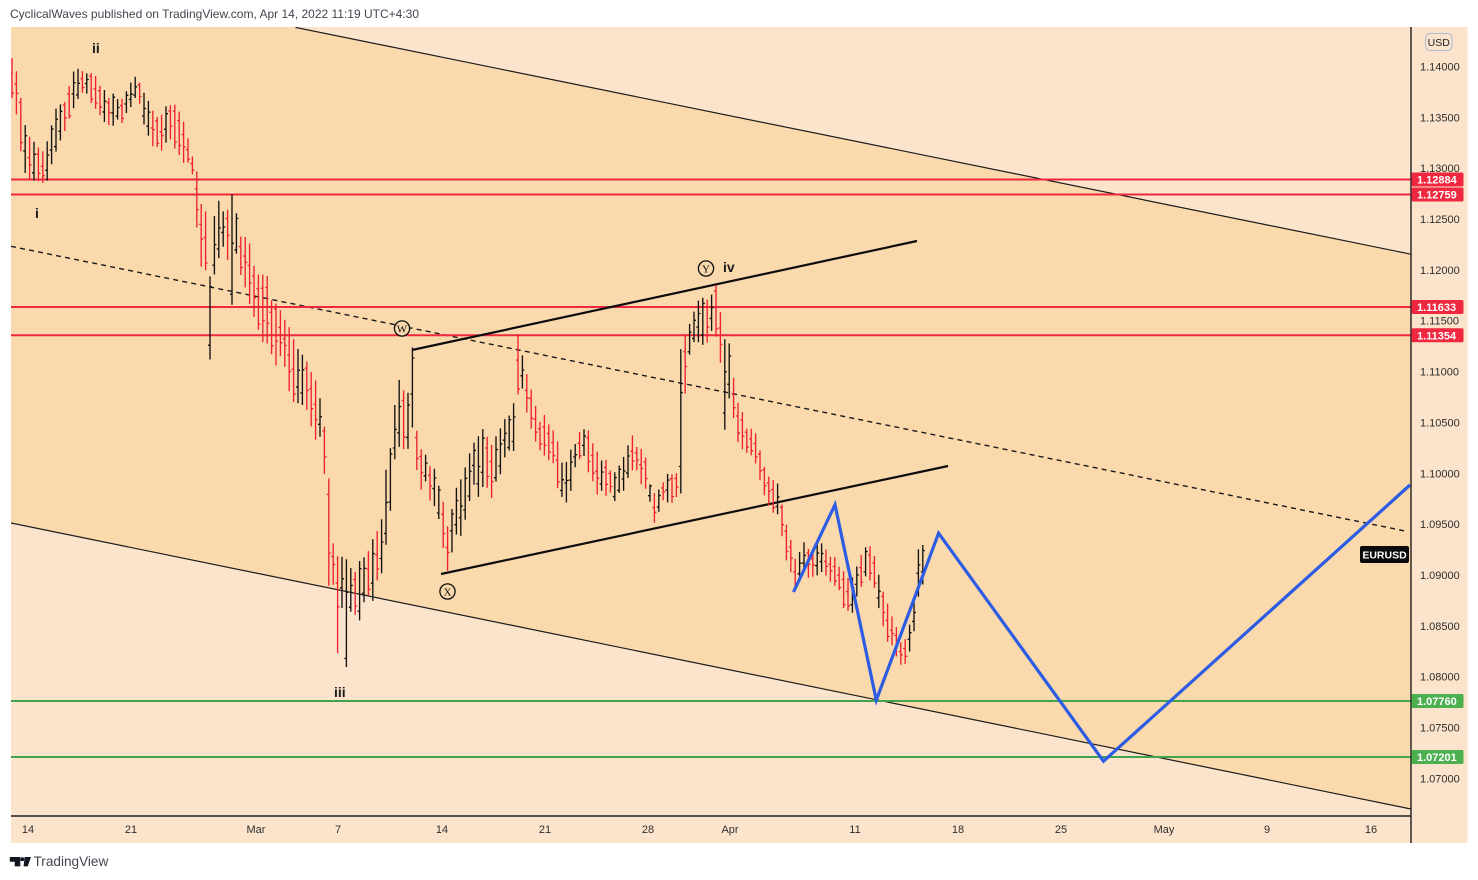  I want to click on svg-text: X, so click(448, 592).